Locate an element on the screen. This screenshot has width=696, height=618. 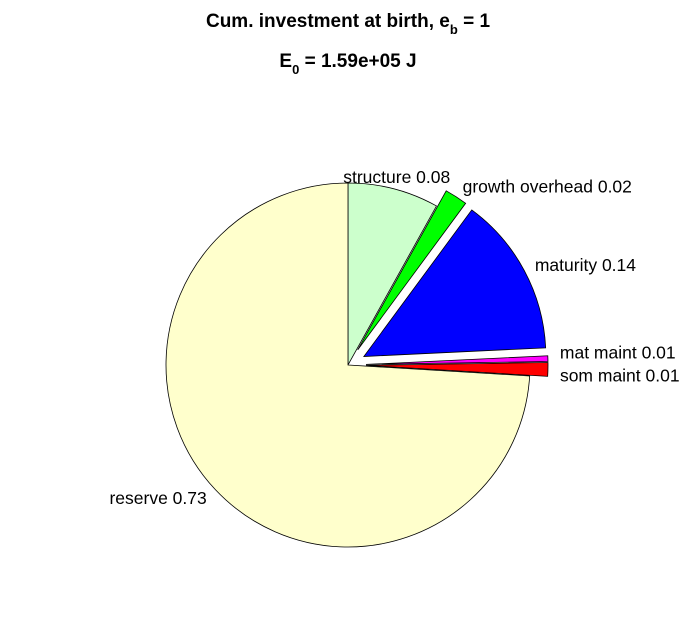
slice-maturity is located at coordinates (455, 283).